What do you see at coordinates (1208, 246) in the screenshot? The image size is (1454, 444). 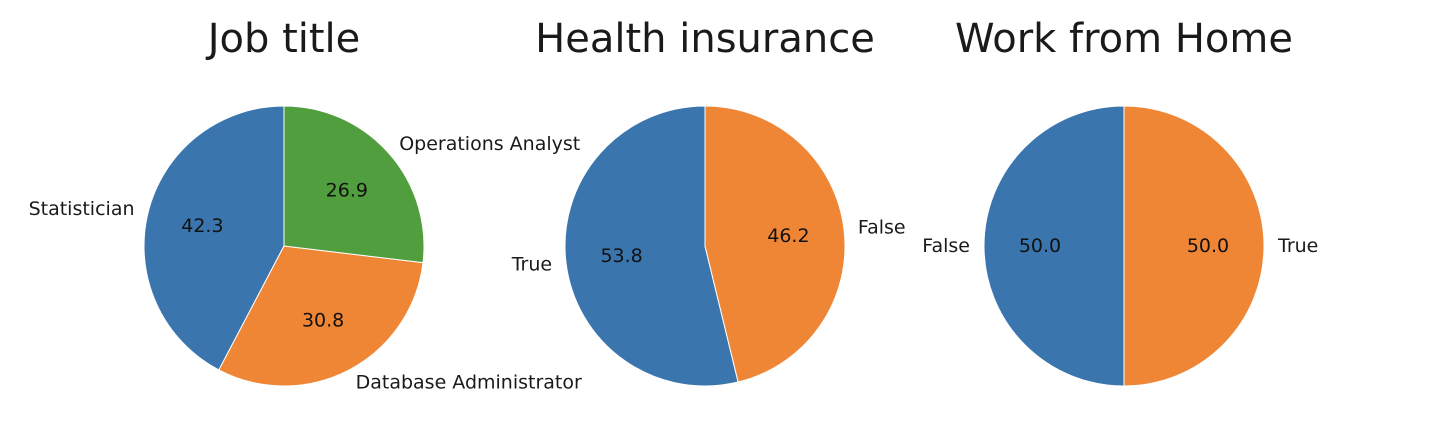 I see `pie-value-label-true: 50.0` at bounding box center [1208, 246].